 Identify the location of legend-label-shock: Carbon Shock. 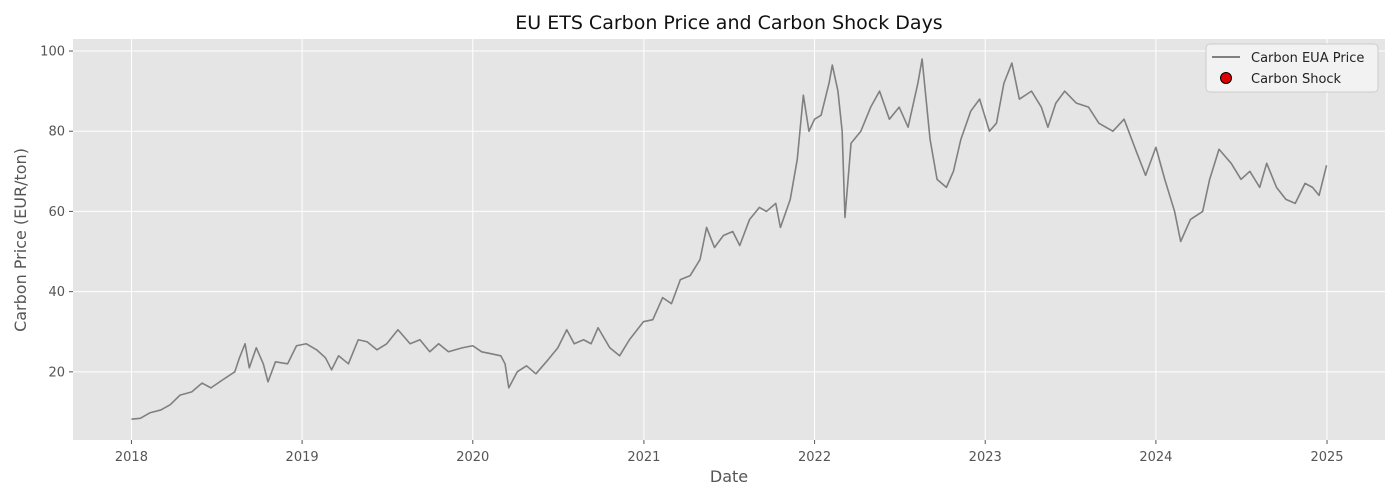
(1296, 79).